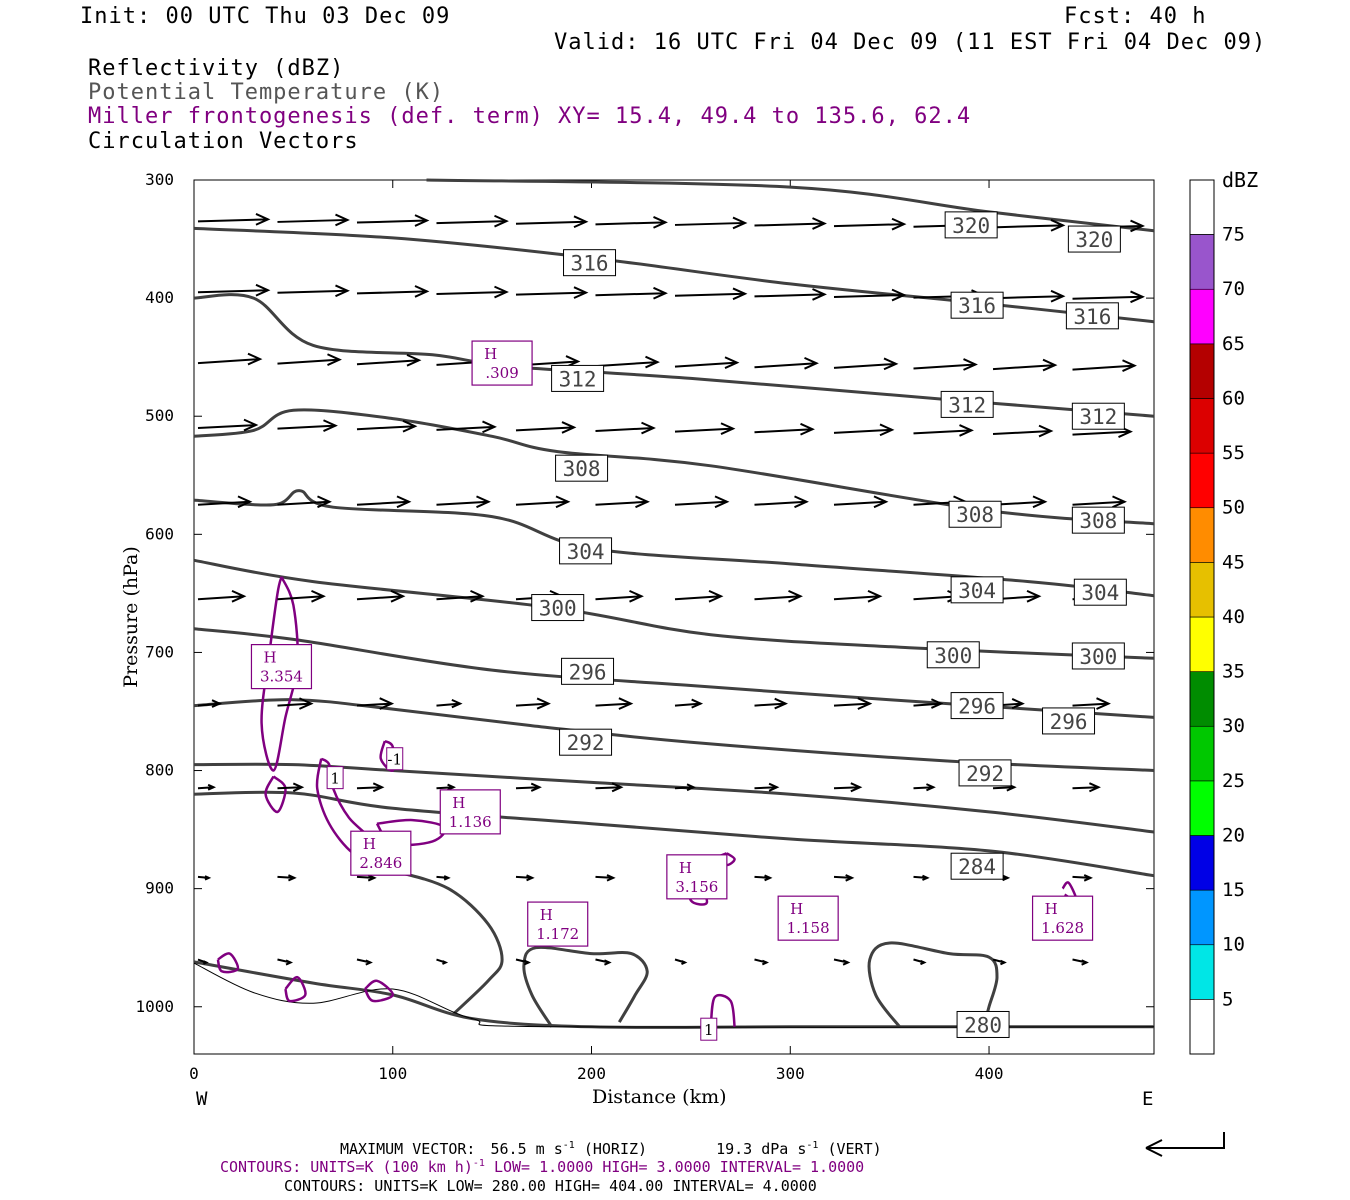  Describe the element at coordinates (387, 755) in the screenshot. I see `frontogenesis-contour` at that location.